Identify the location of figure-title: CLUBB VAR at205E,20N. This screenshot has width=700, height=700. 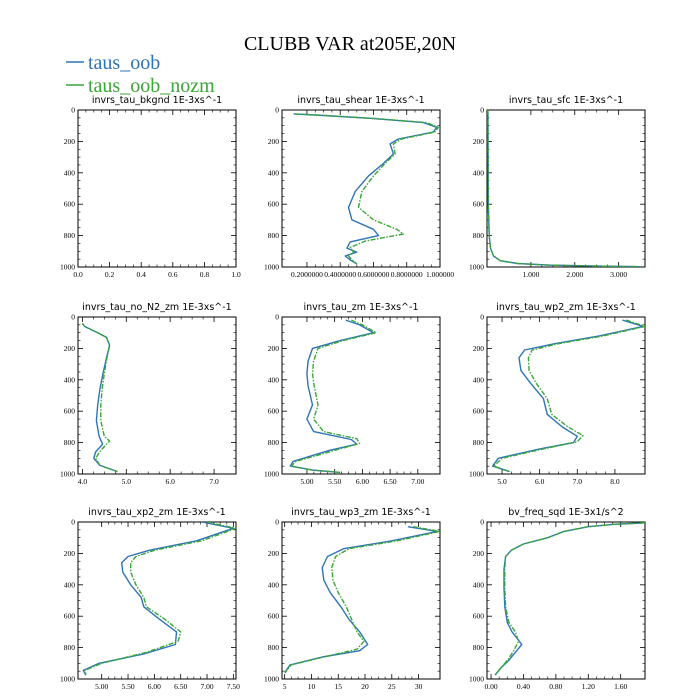
(350, 44).